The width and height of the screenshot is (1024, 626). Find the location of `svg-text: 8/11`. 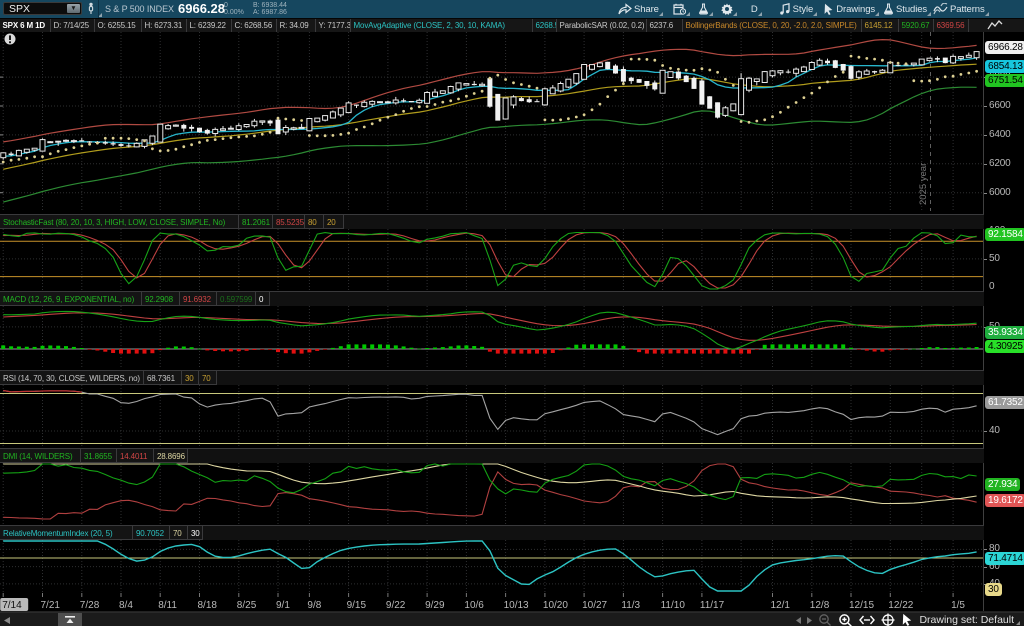

svg-text: 8/11 is located at coordinates (167, 605).